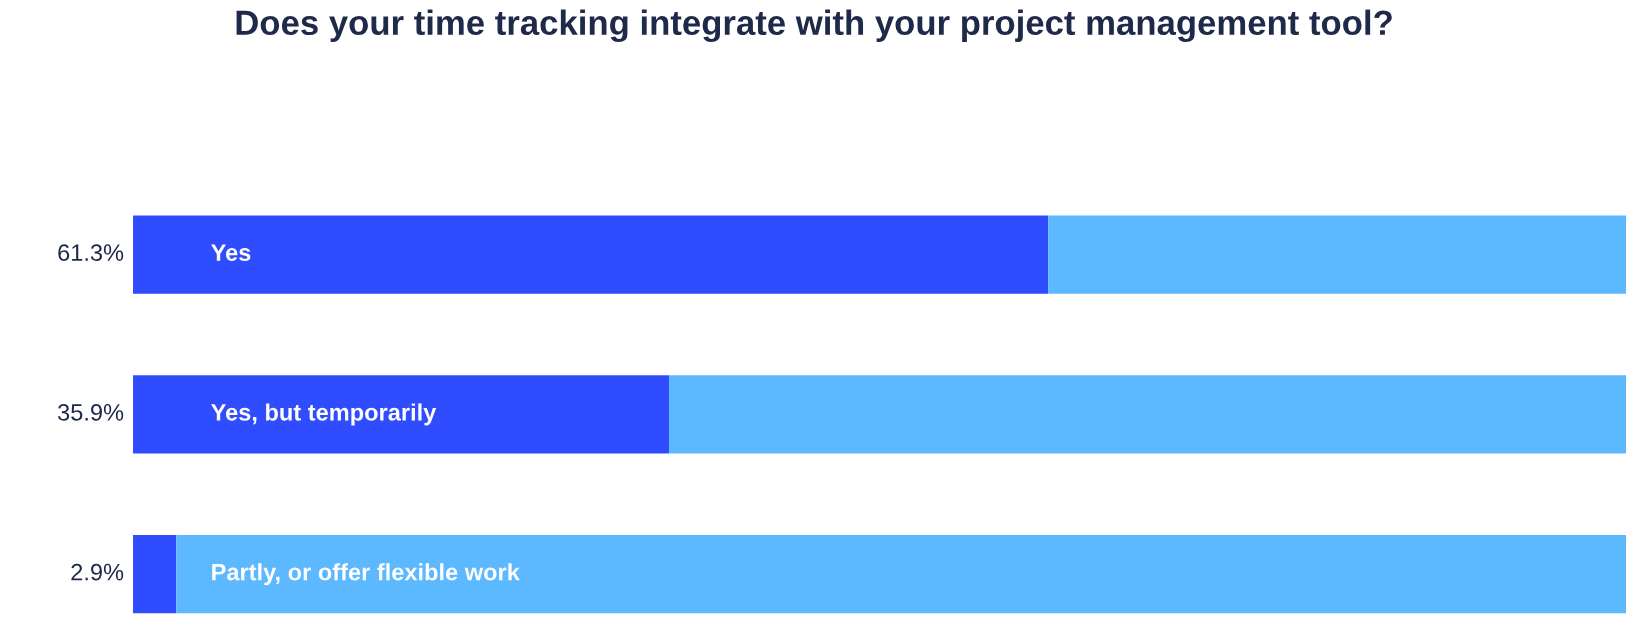  I want to click on data-label: 2.9%, so click(97, 572).